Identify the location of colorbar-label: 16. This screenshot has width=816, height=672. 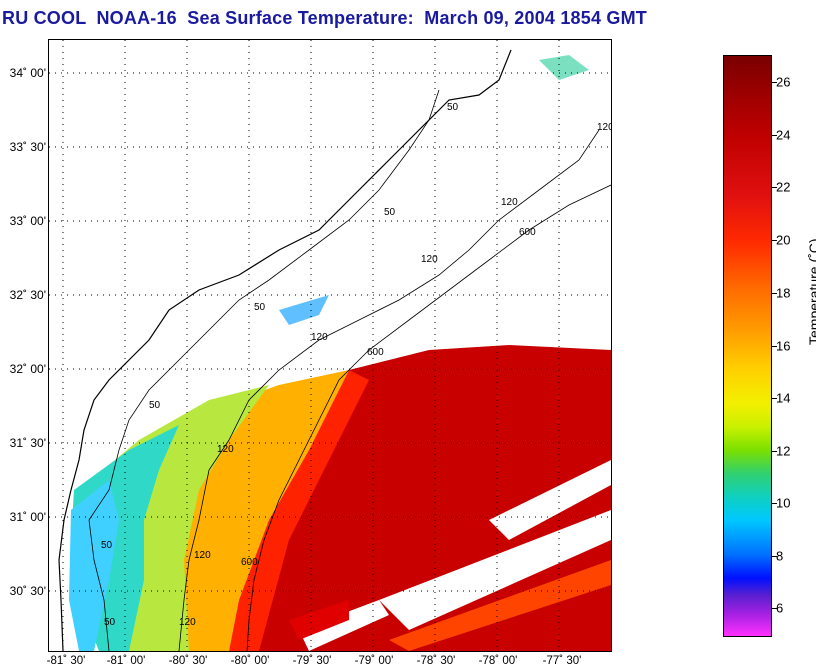
(783, 346).